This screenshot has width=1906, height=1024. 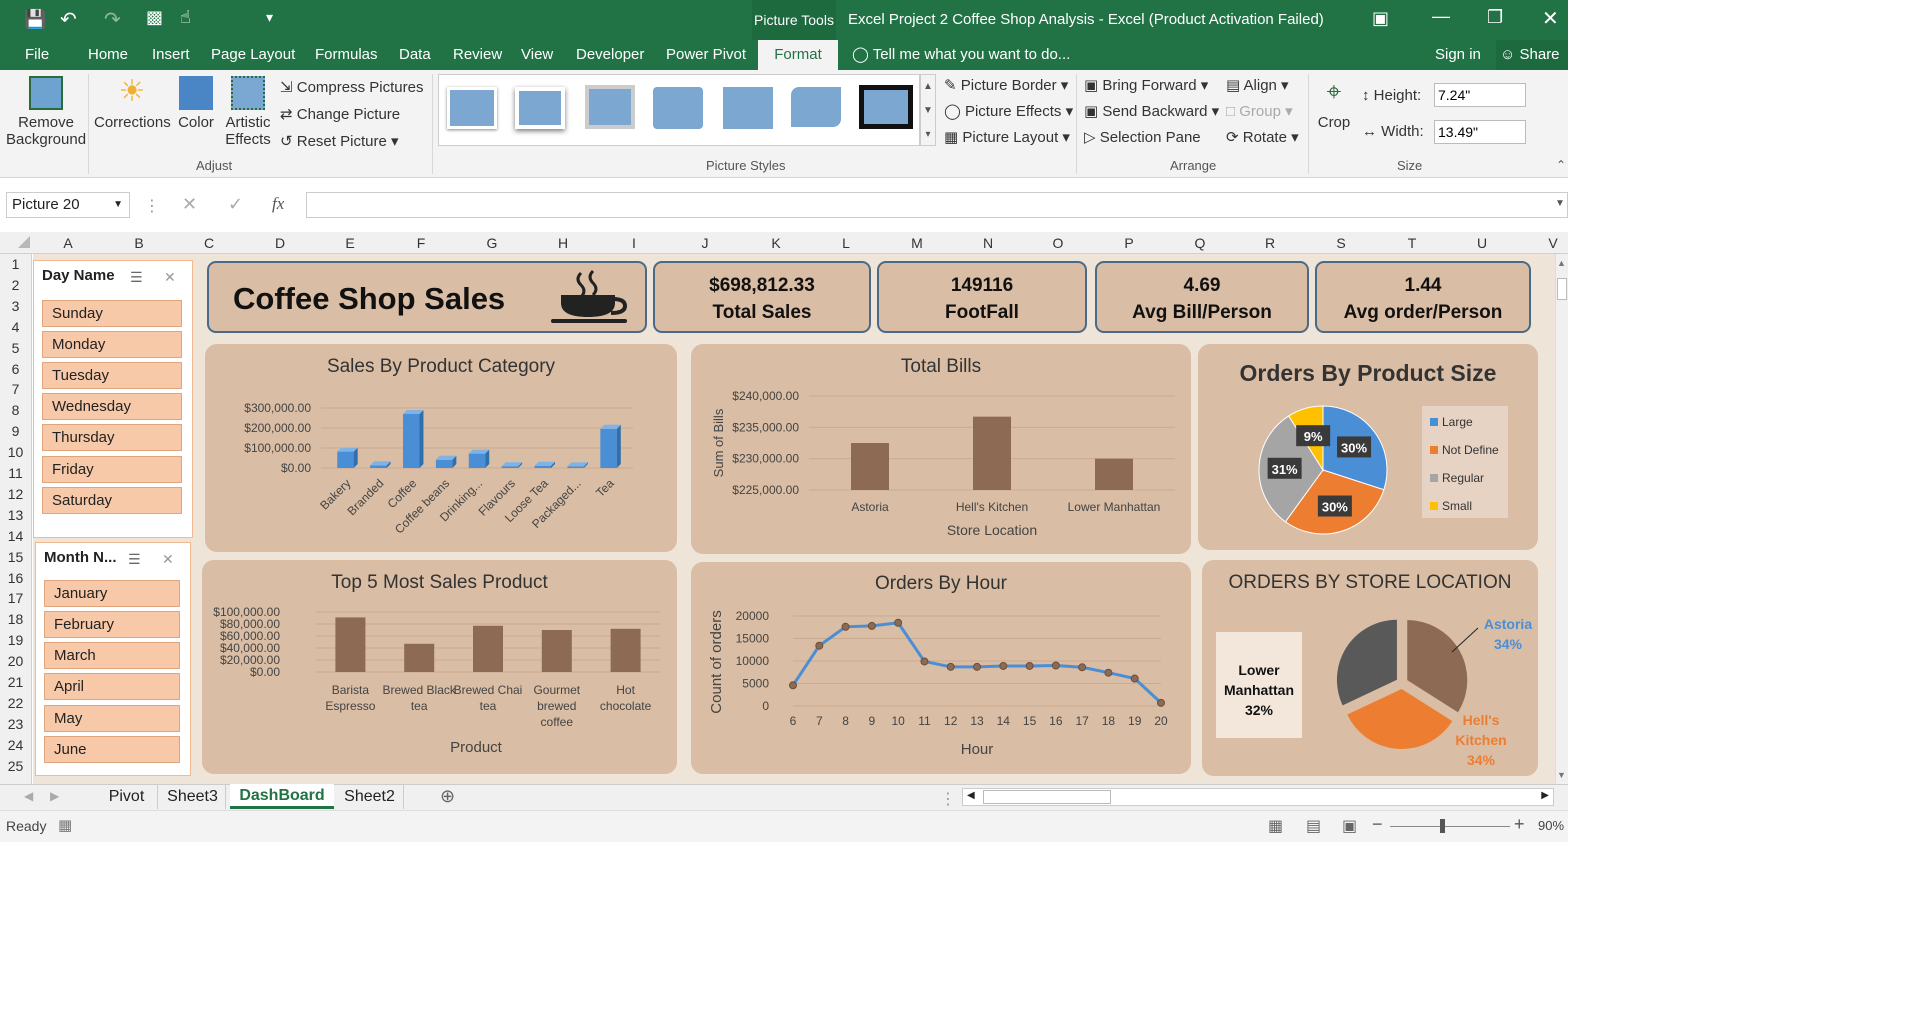 What do you see at coordinates (15, 619) in the screenshot?
I see `row-header: 18` at bounding box center [15, 619].